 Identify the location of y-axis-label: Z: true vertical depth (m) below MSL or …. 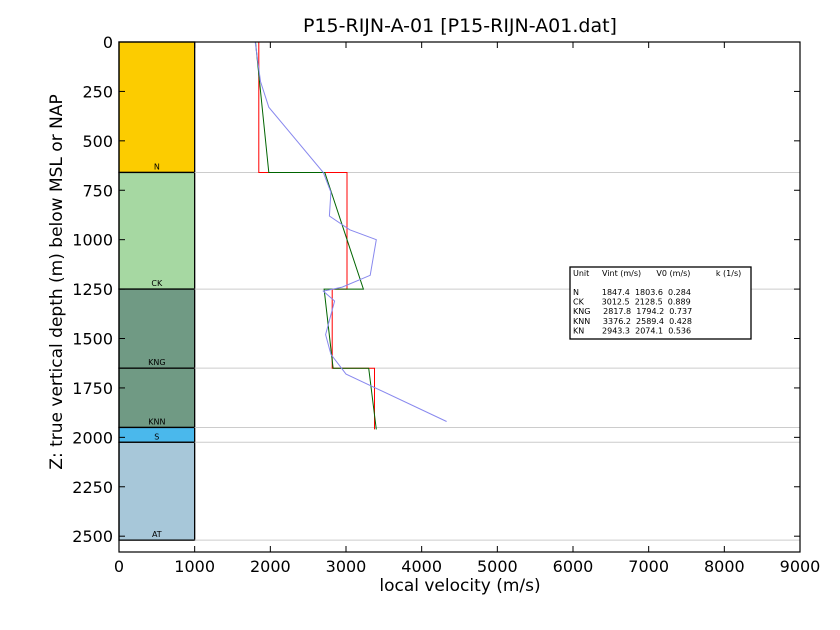
(57, 281).